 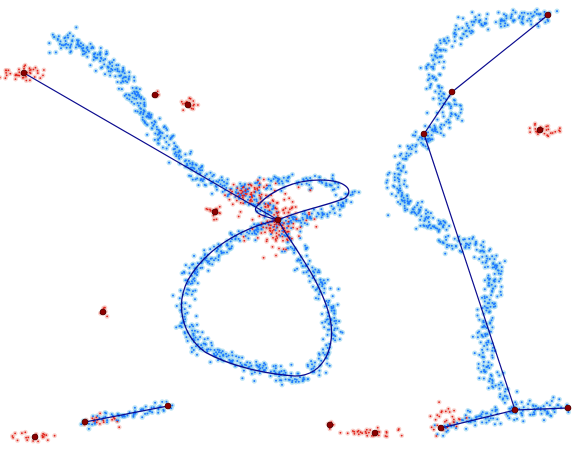 I want to click on bottom-center-noise-halo, so click(x=371, y=432).